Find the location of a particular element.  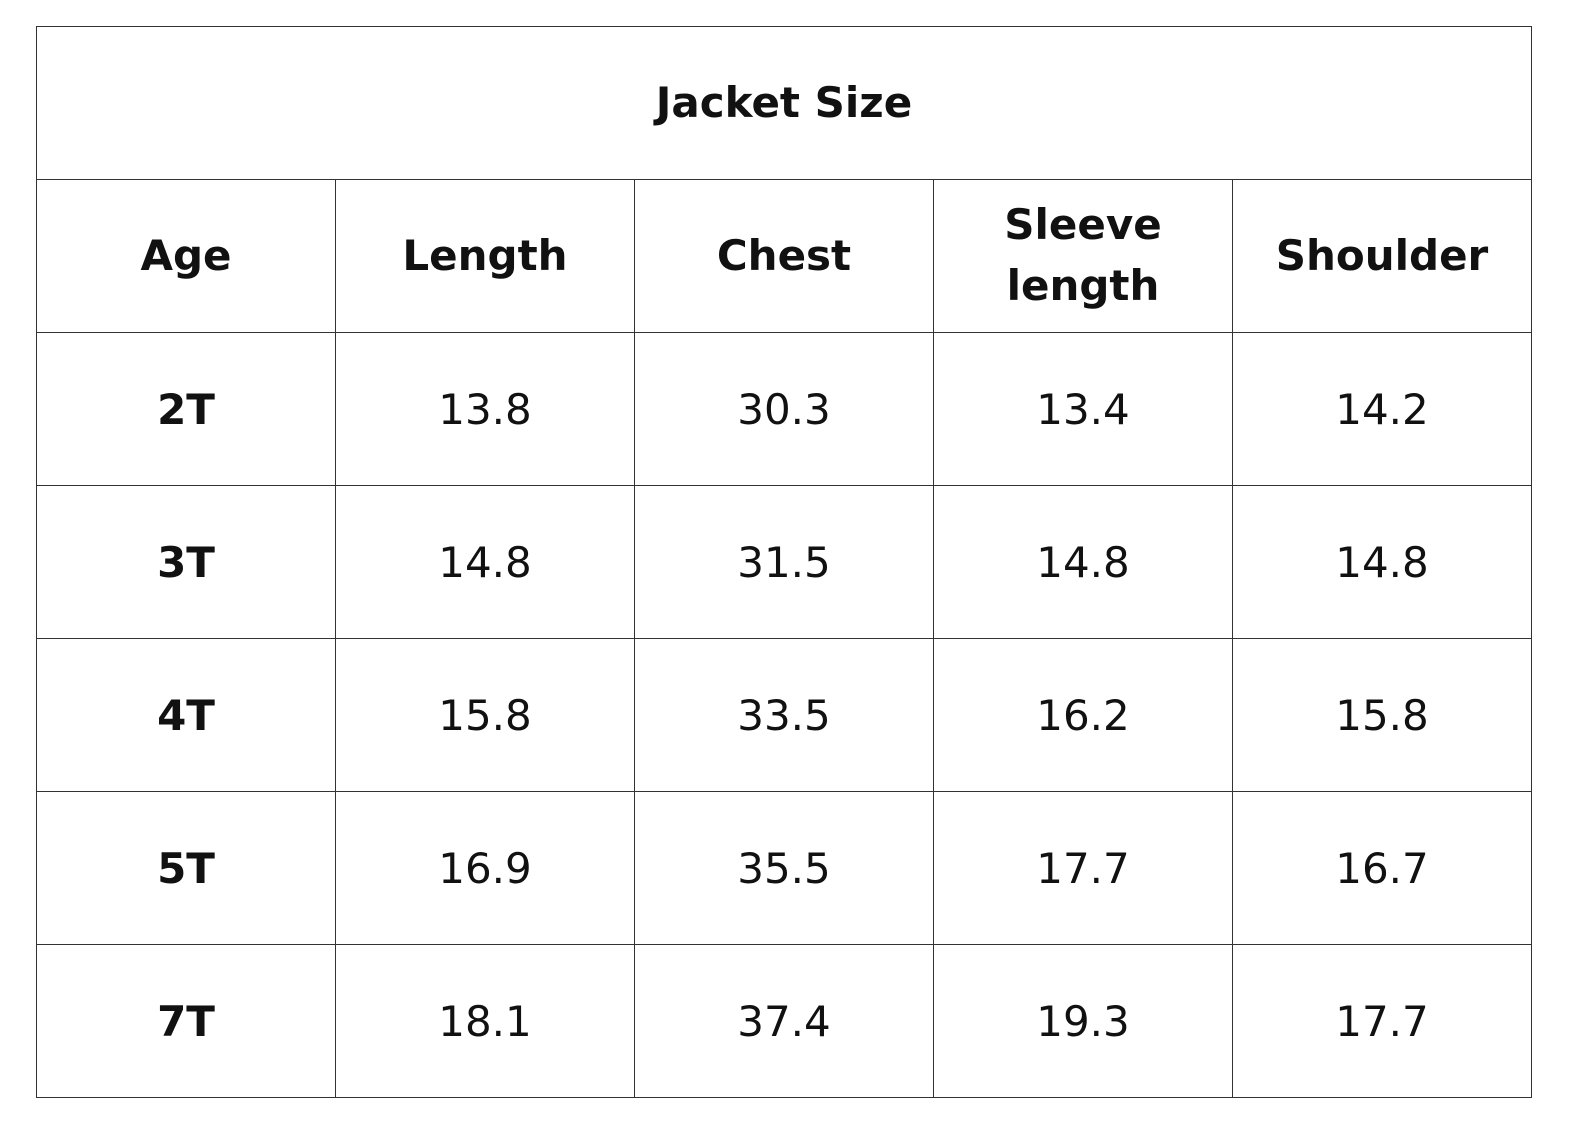

age-cell: 2T is located at coordinates (186, 409).